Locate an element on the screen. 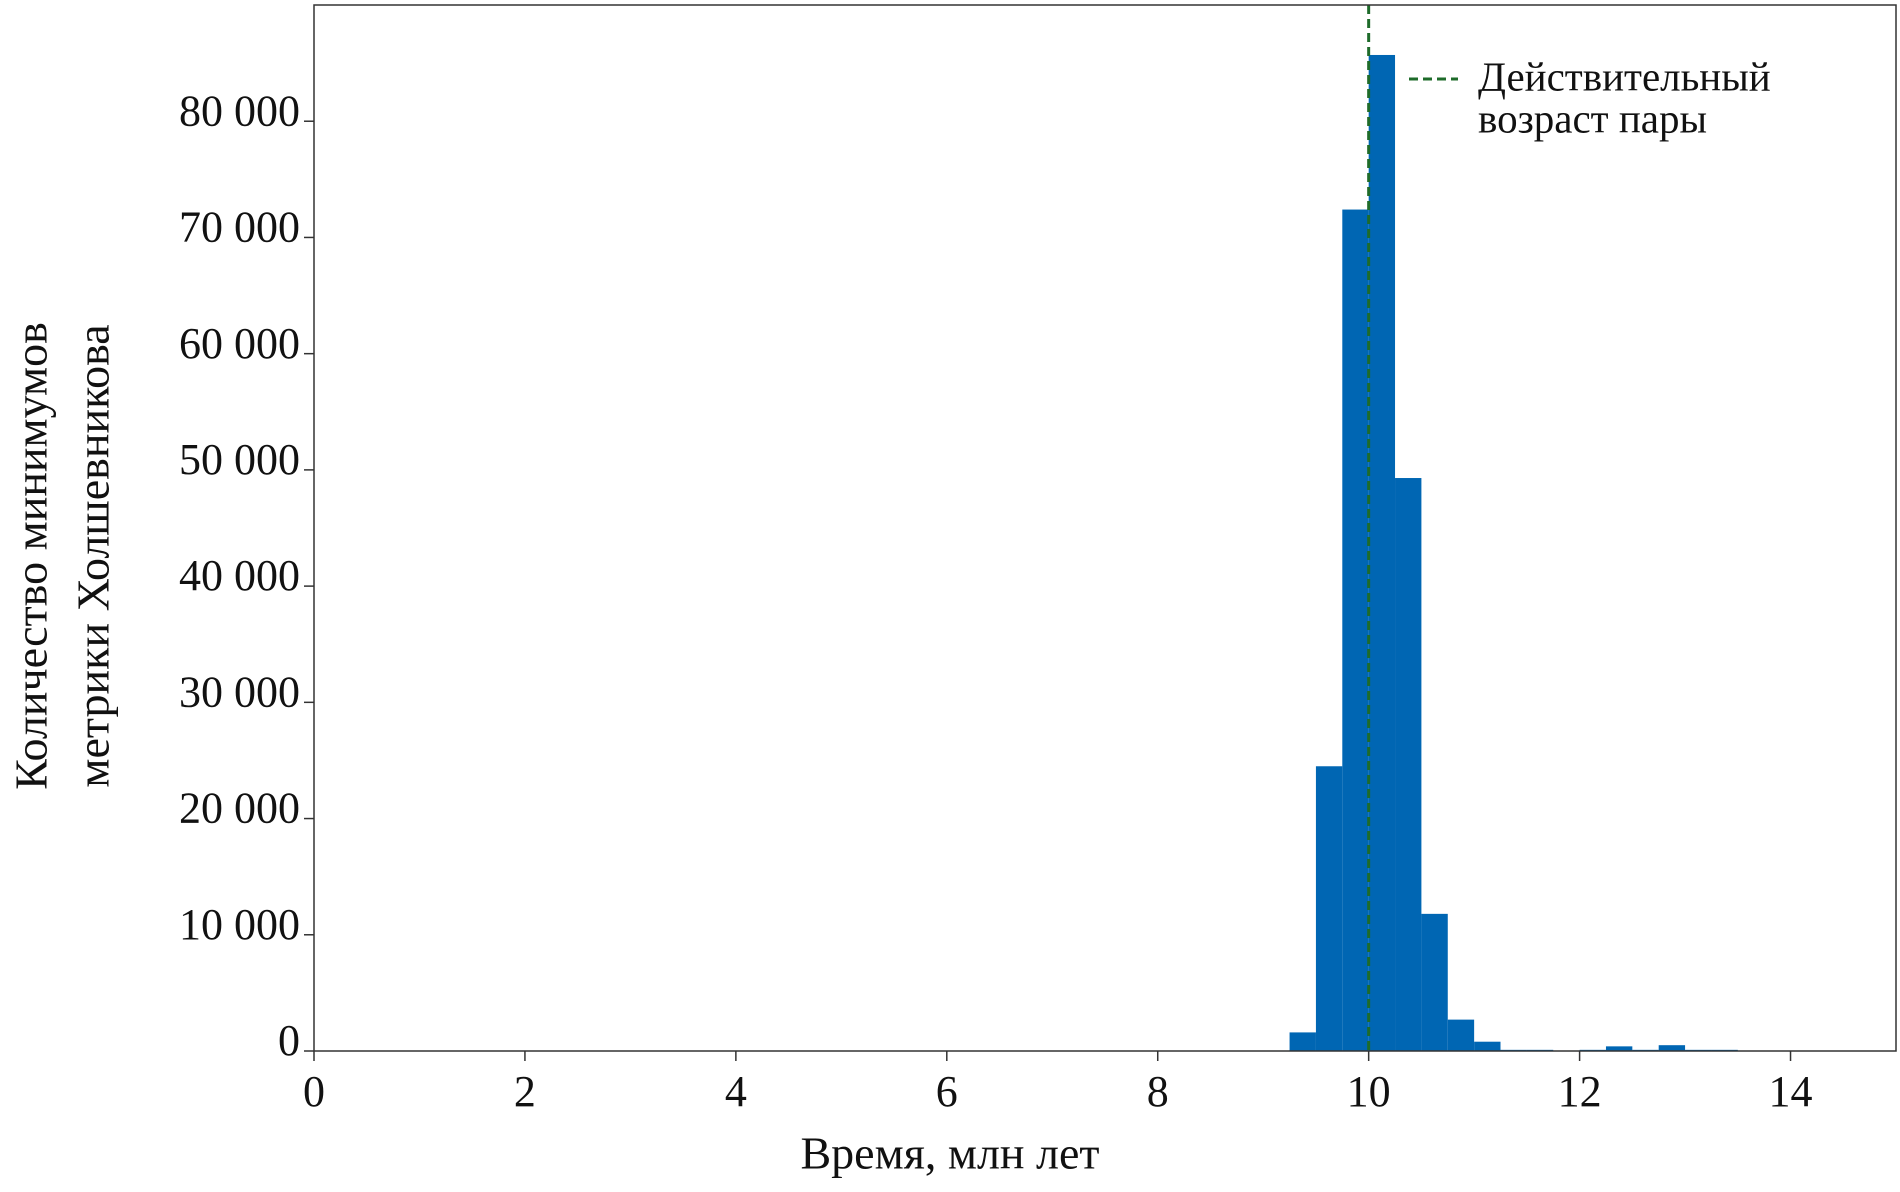 This screenshot has width=1900, height=1192. x-tick-label: 6 is located at coordinates (947, 1091).